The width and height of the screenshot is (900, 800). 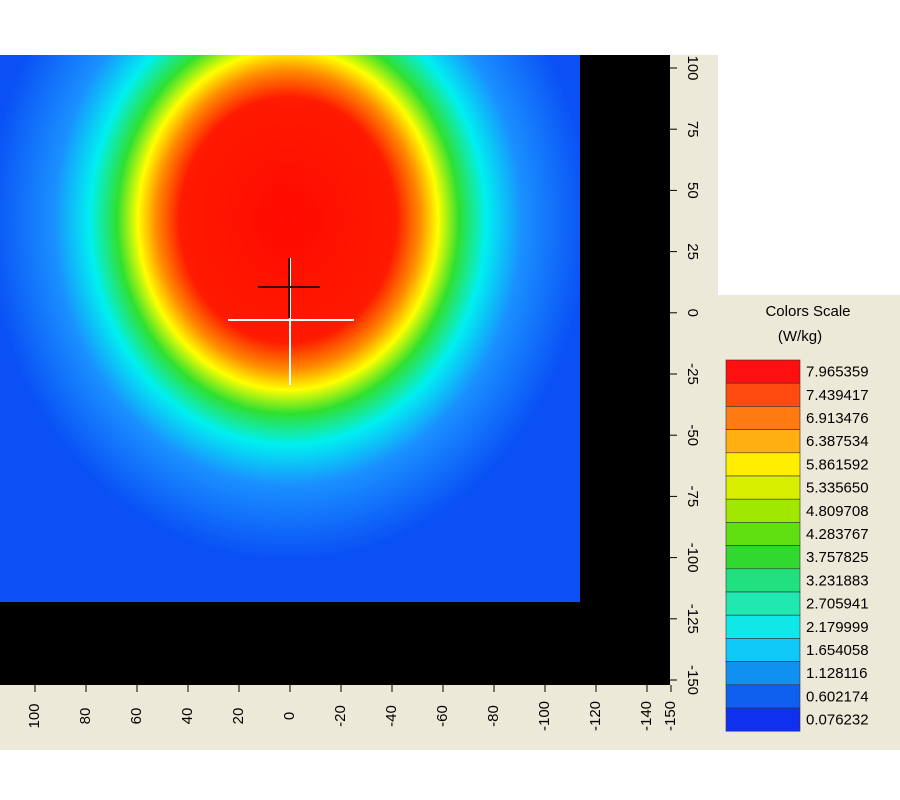 What do you see at coordinates (837, 696) in the screenshot?
I see `legend-label: 0.602174` at bounding box center [837, 696].